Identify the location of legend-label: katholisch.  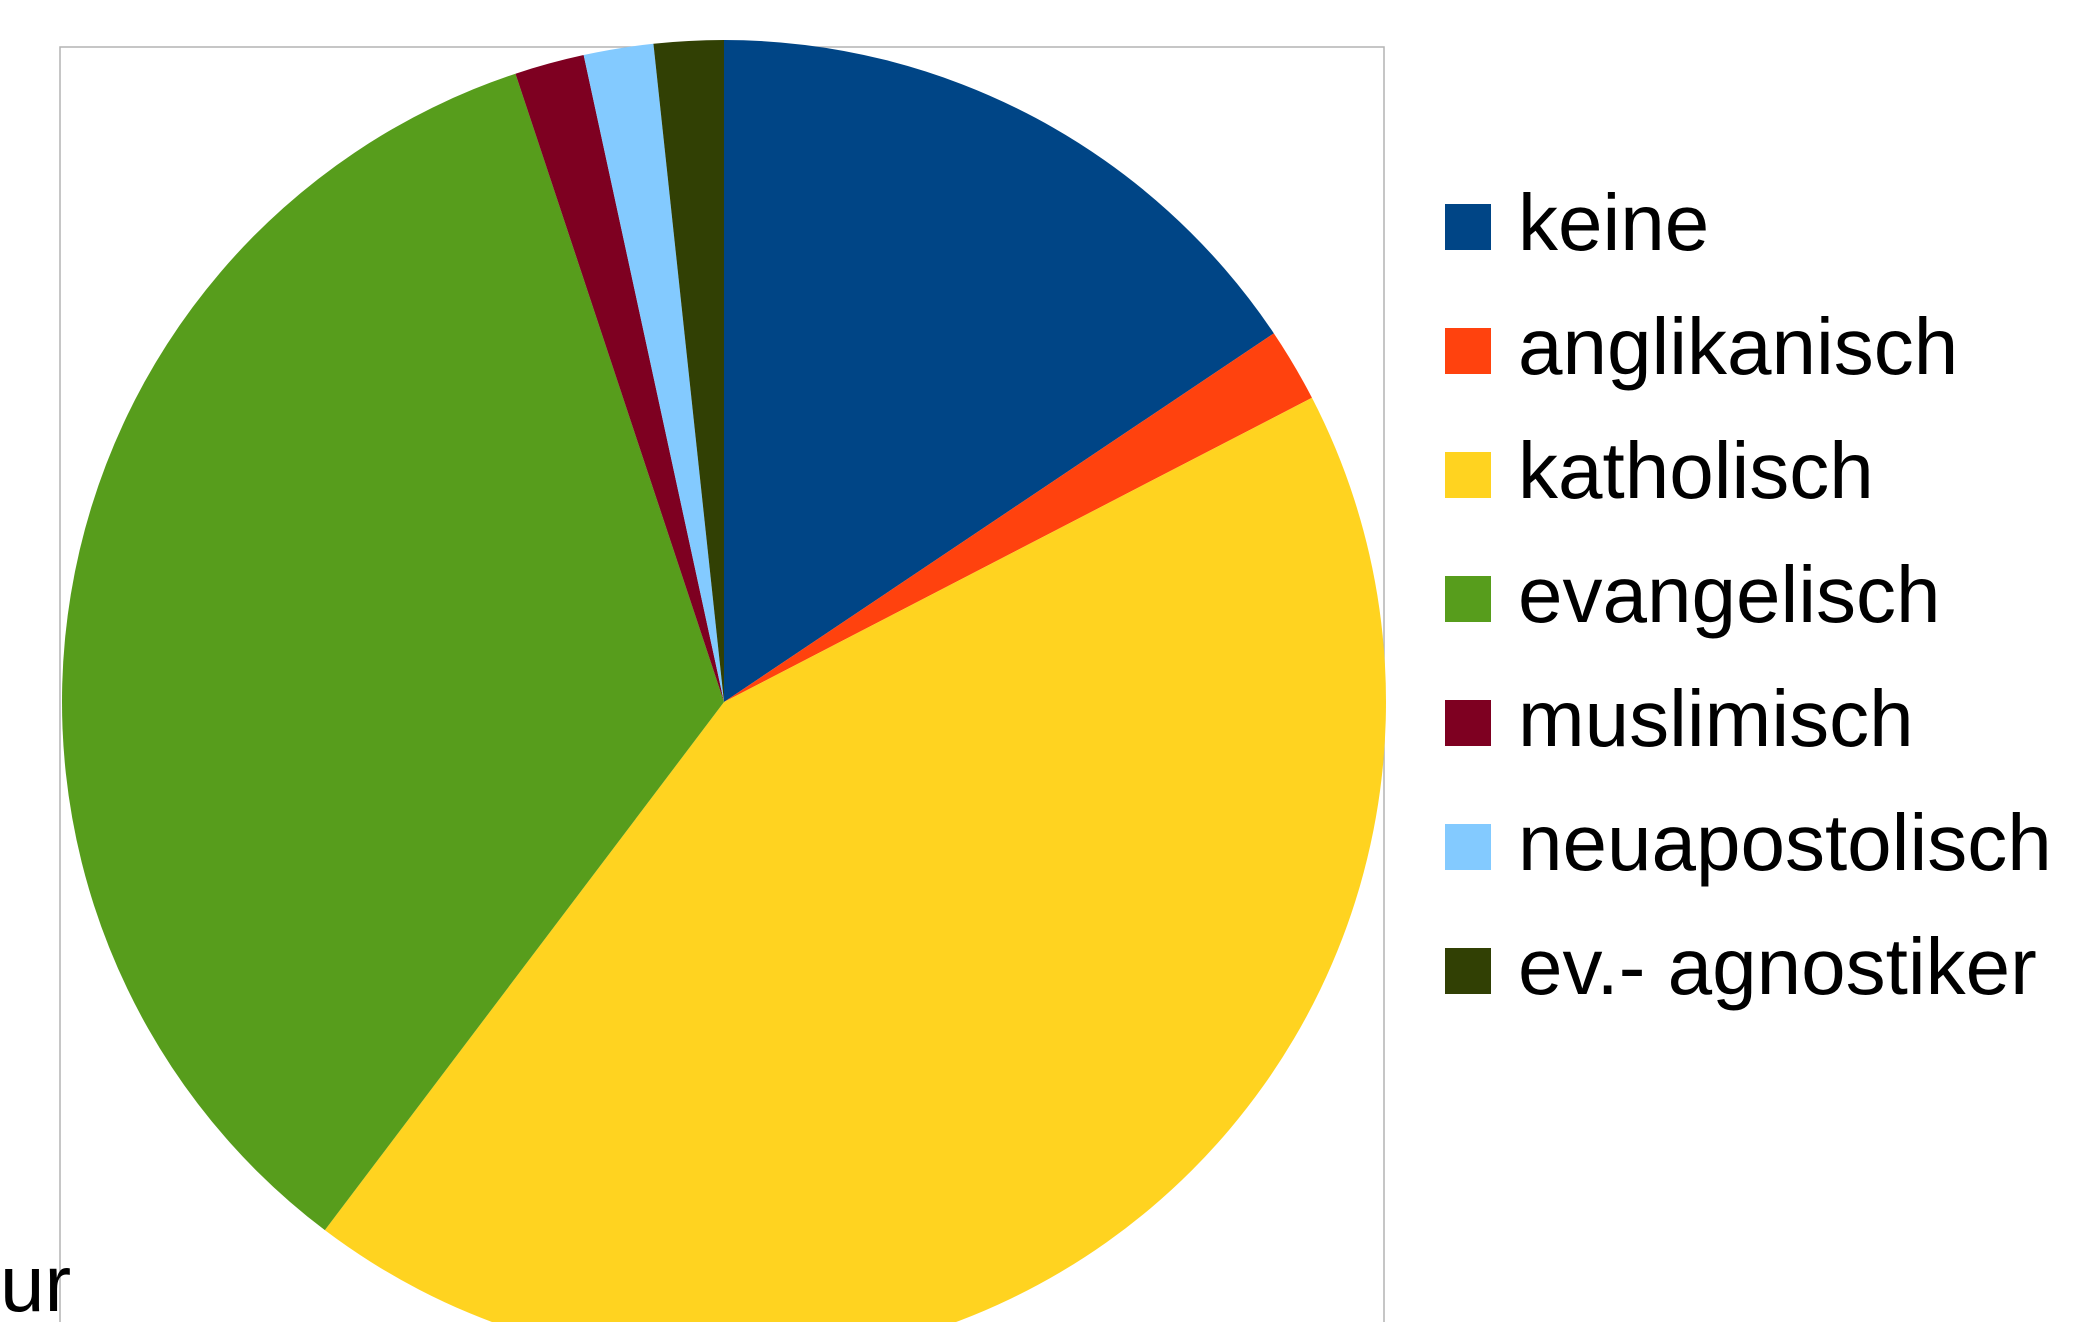
(1696, 470).